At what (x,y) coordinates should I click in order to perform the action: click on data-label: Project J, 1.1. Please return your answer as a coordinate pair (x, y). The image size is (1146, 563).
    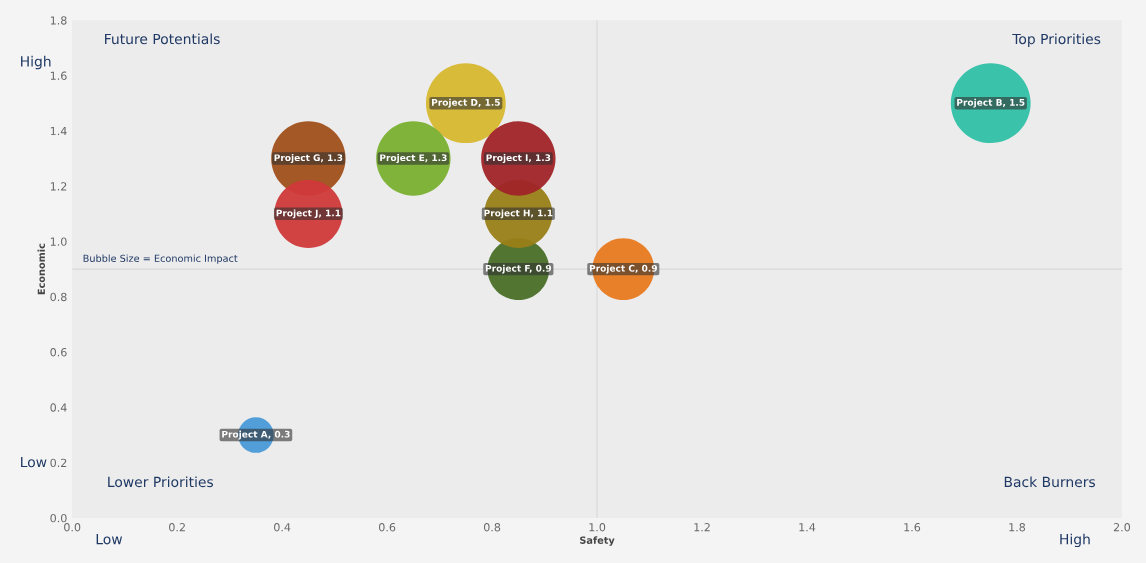
    Looking at the image, I should click on (308, 214).